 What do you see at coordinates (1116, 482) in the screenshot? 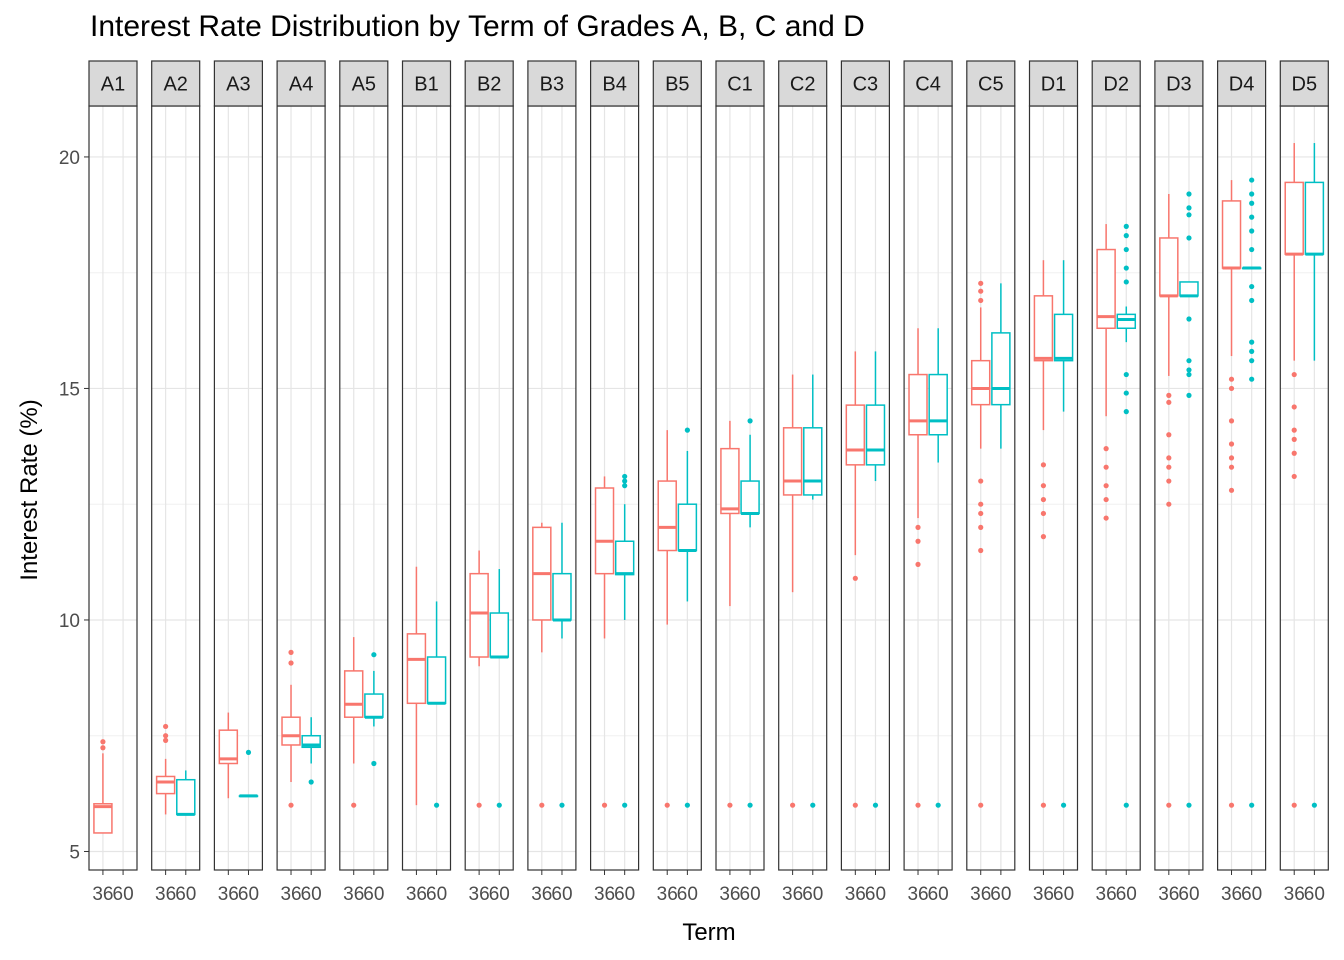
I see `facet-panel-d2: D2 36 60` at bounding box center [1116, 482].